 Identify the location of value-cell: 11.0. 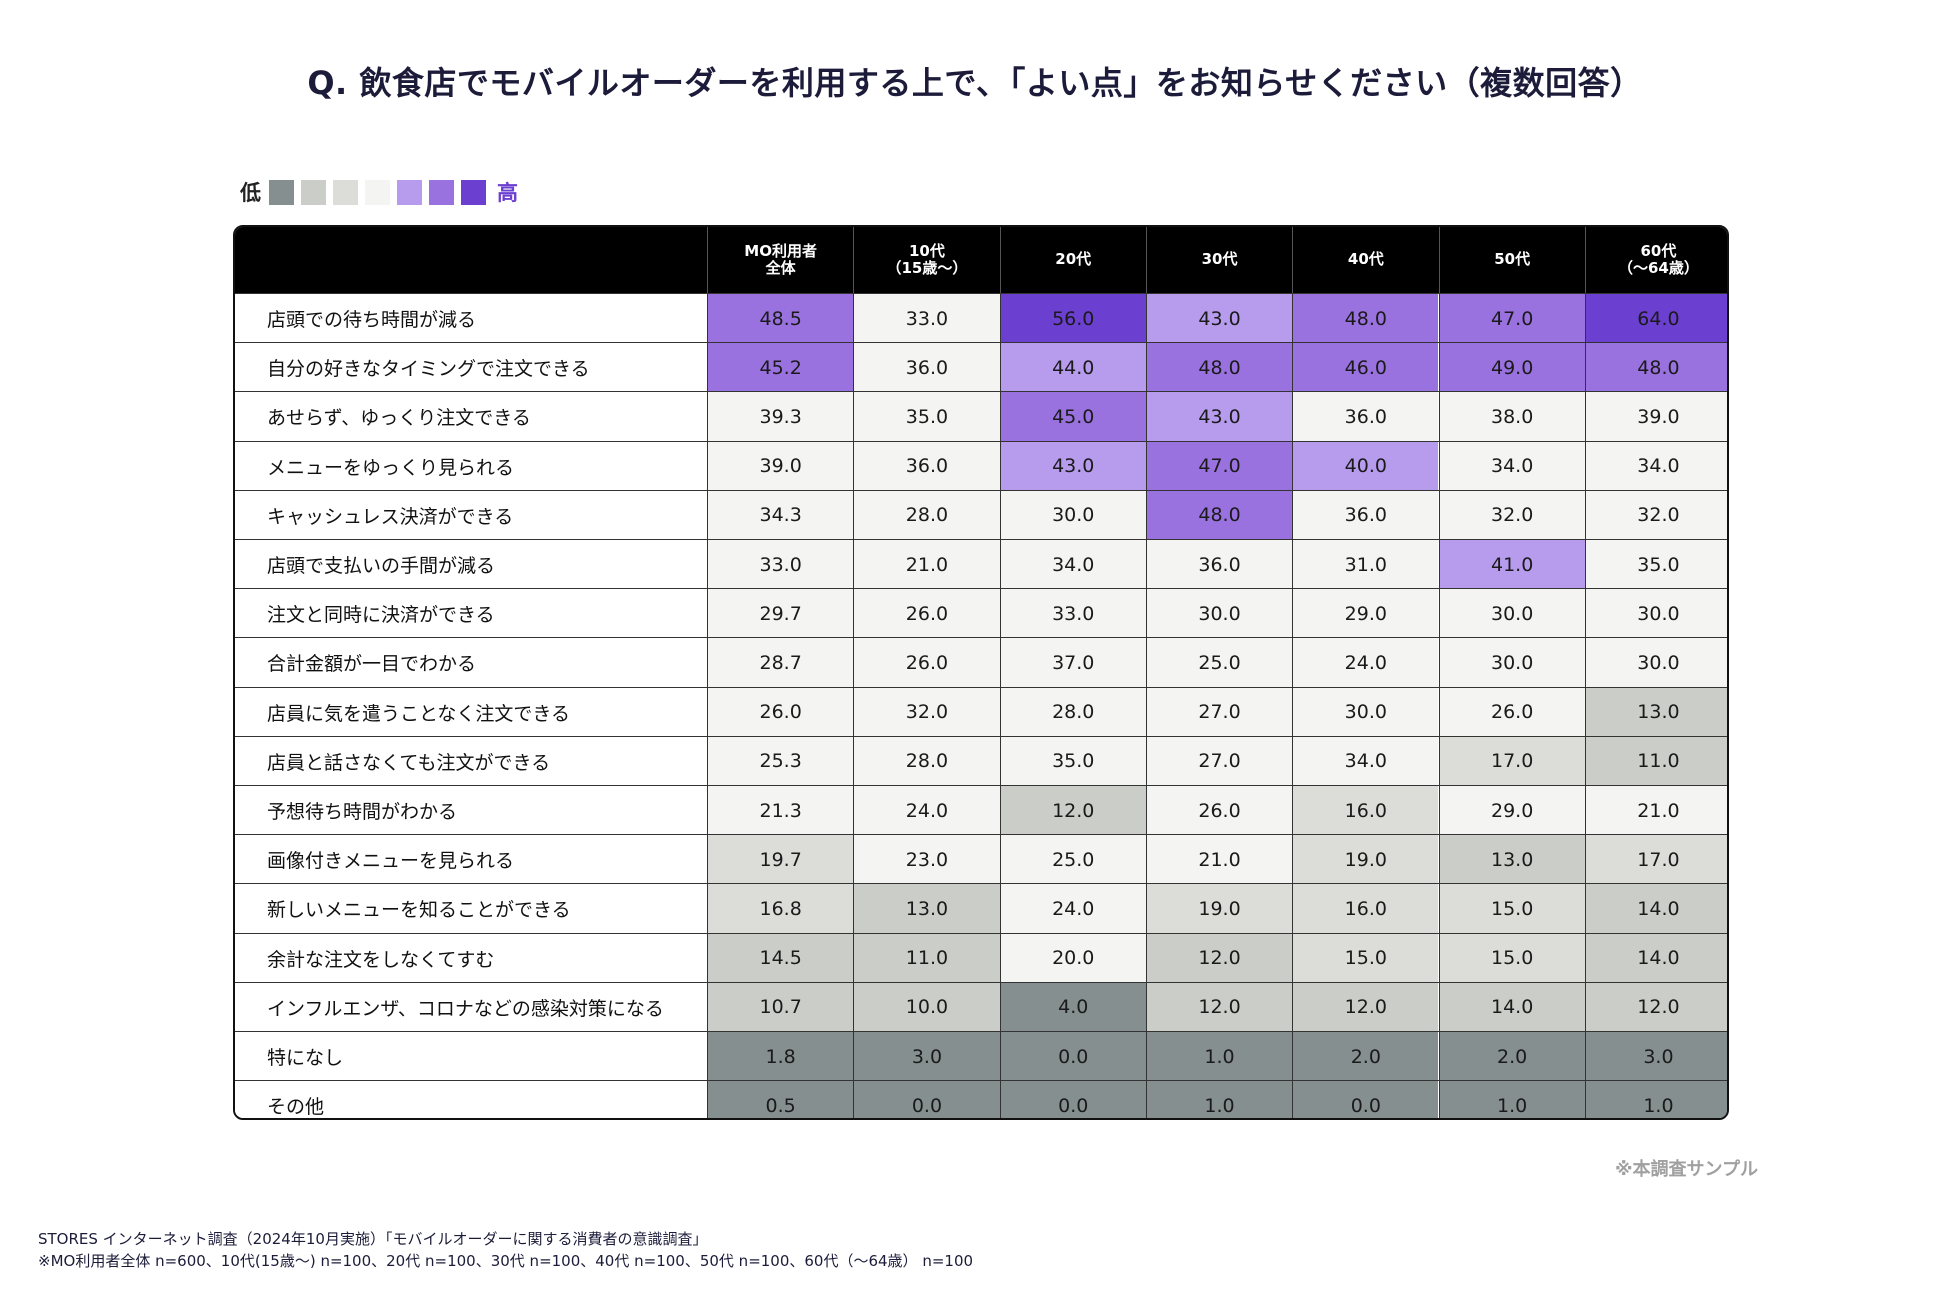
(1655, 761).